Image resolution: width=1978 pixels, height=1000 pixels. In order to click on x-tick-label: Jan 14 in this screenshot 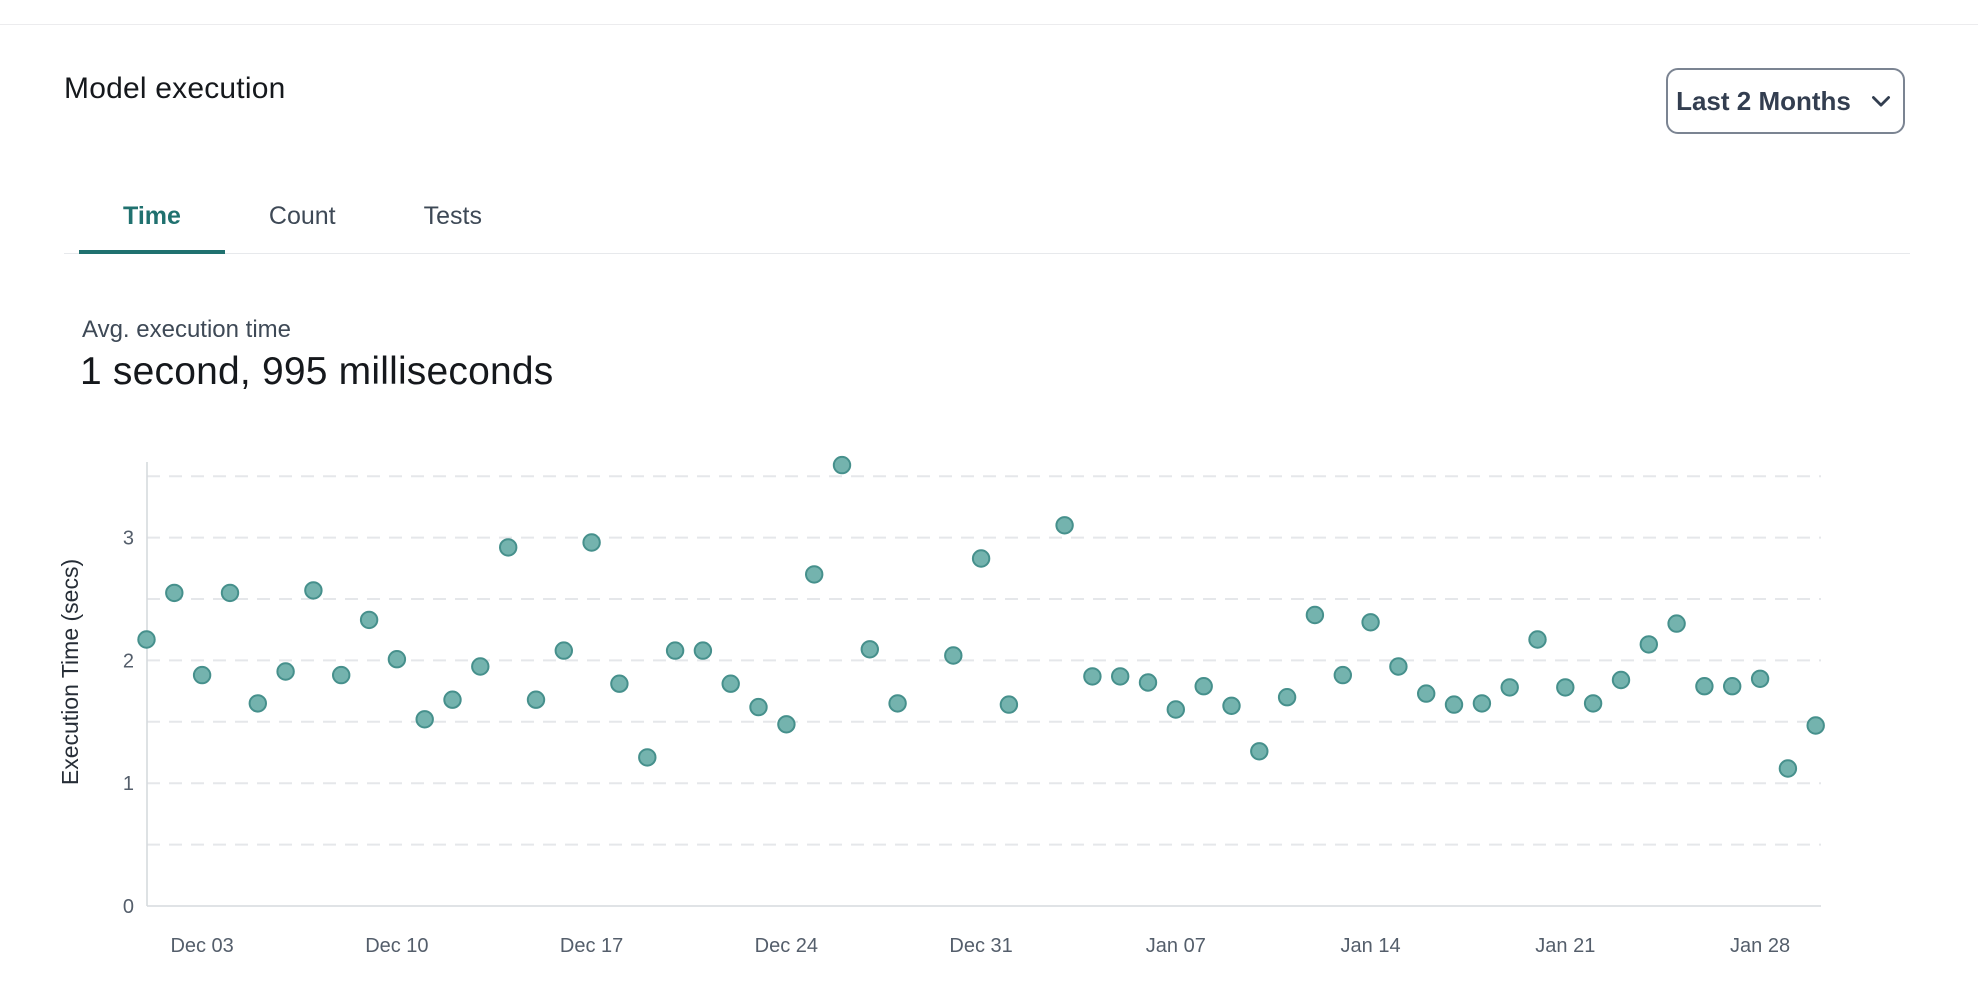, I will do `click(1371, 946)`.